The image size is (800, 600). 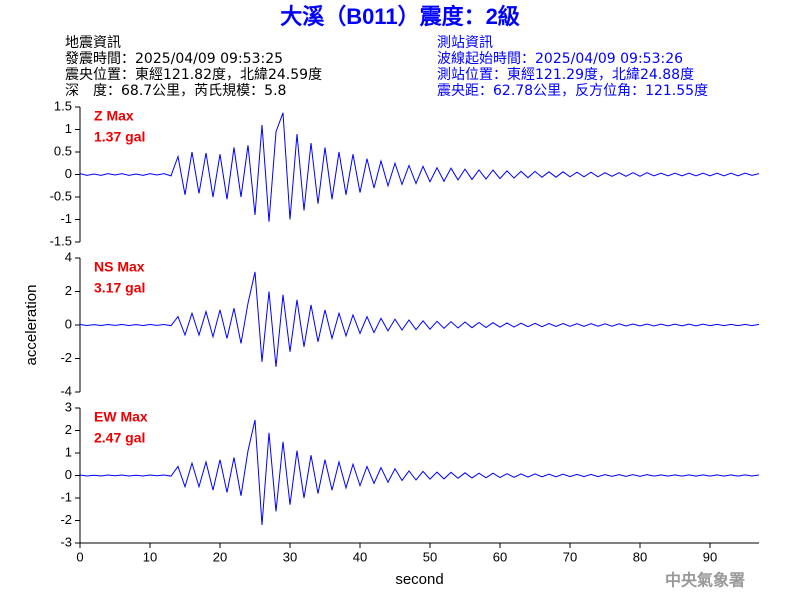 I want to click on x-tick-label: 40, so click(x=360, y=556).